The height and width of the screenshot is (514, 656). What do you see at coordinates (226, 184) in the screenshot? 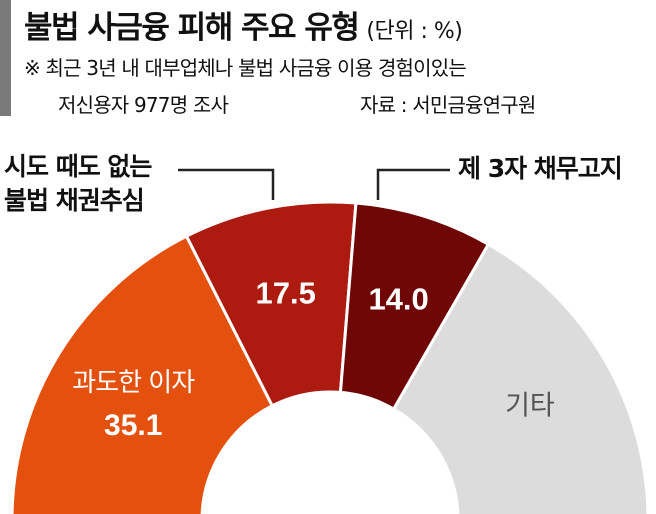
I see `leader-line-left` at bounding box center [226, 184].